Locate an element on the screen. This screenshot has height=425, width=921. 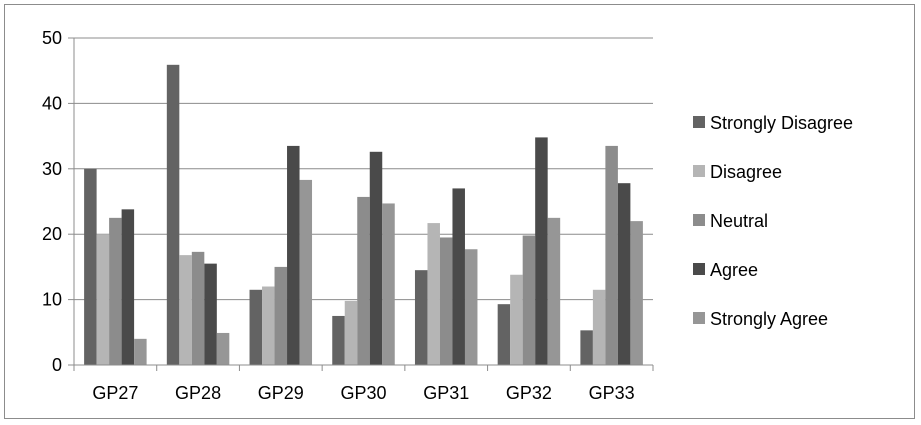
x-tick-label: GP28 is located at coordinates (198, 393).